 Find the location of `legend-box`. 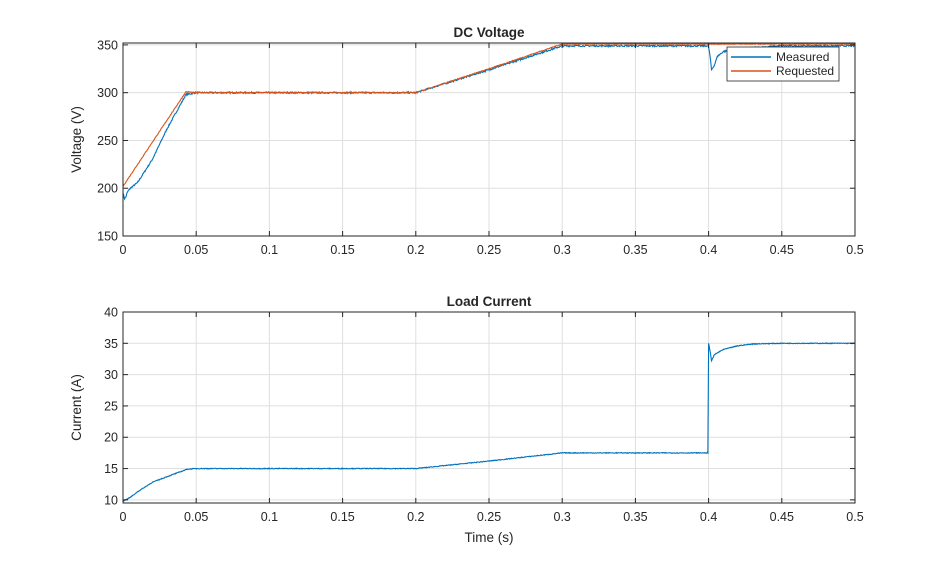

legend-box is located at coordinates (783, 64).